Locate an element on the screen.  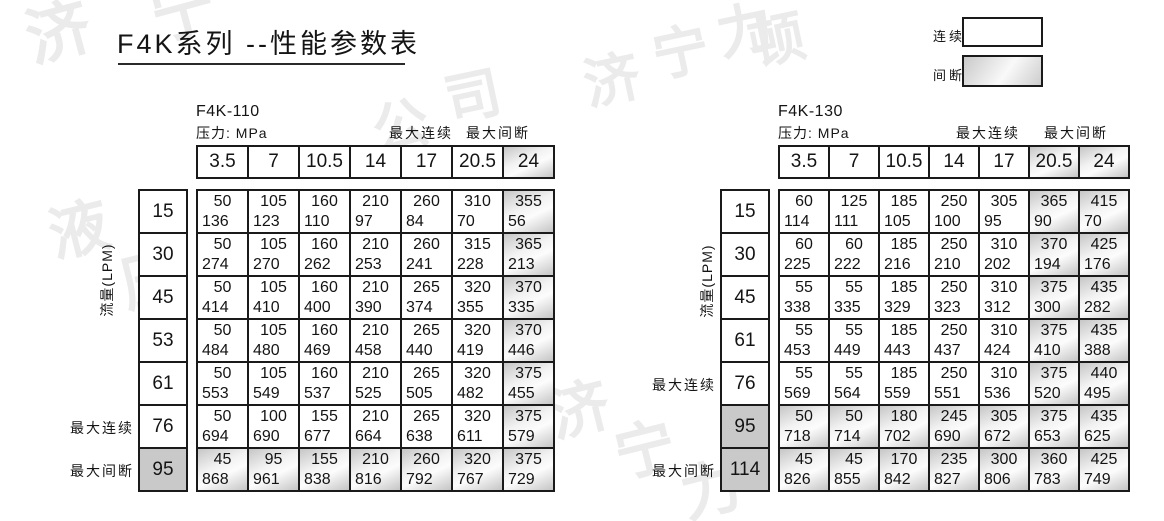
data-cell: 210 253 is located at coordinates (375, 254).